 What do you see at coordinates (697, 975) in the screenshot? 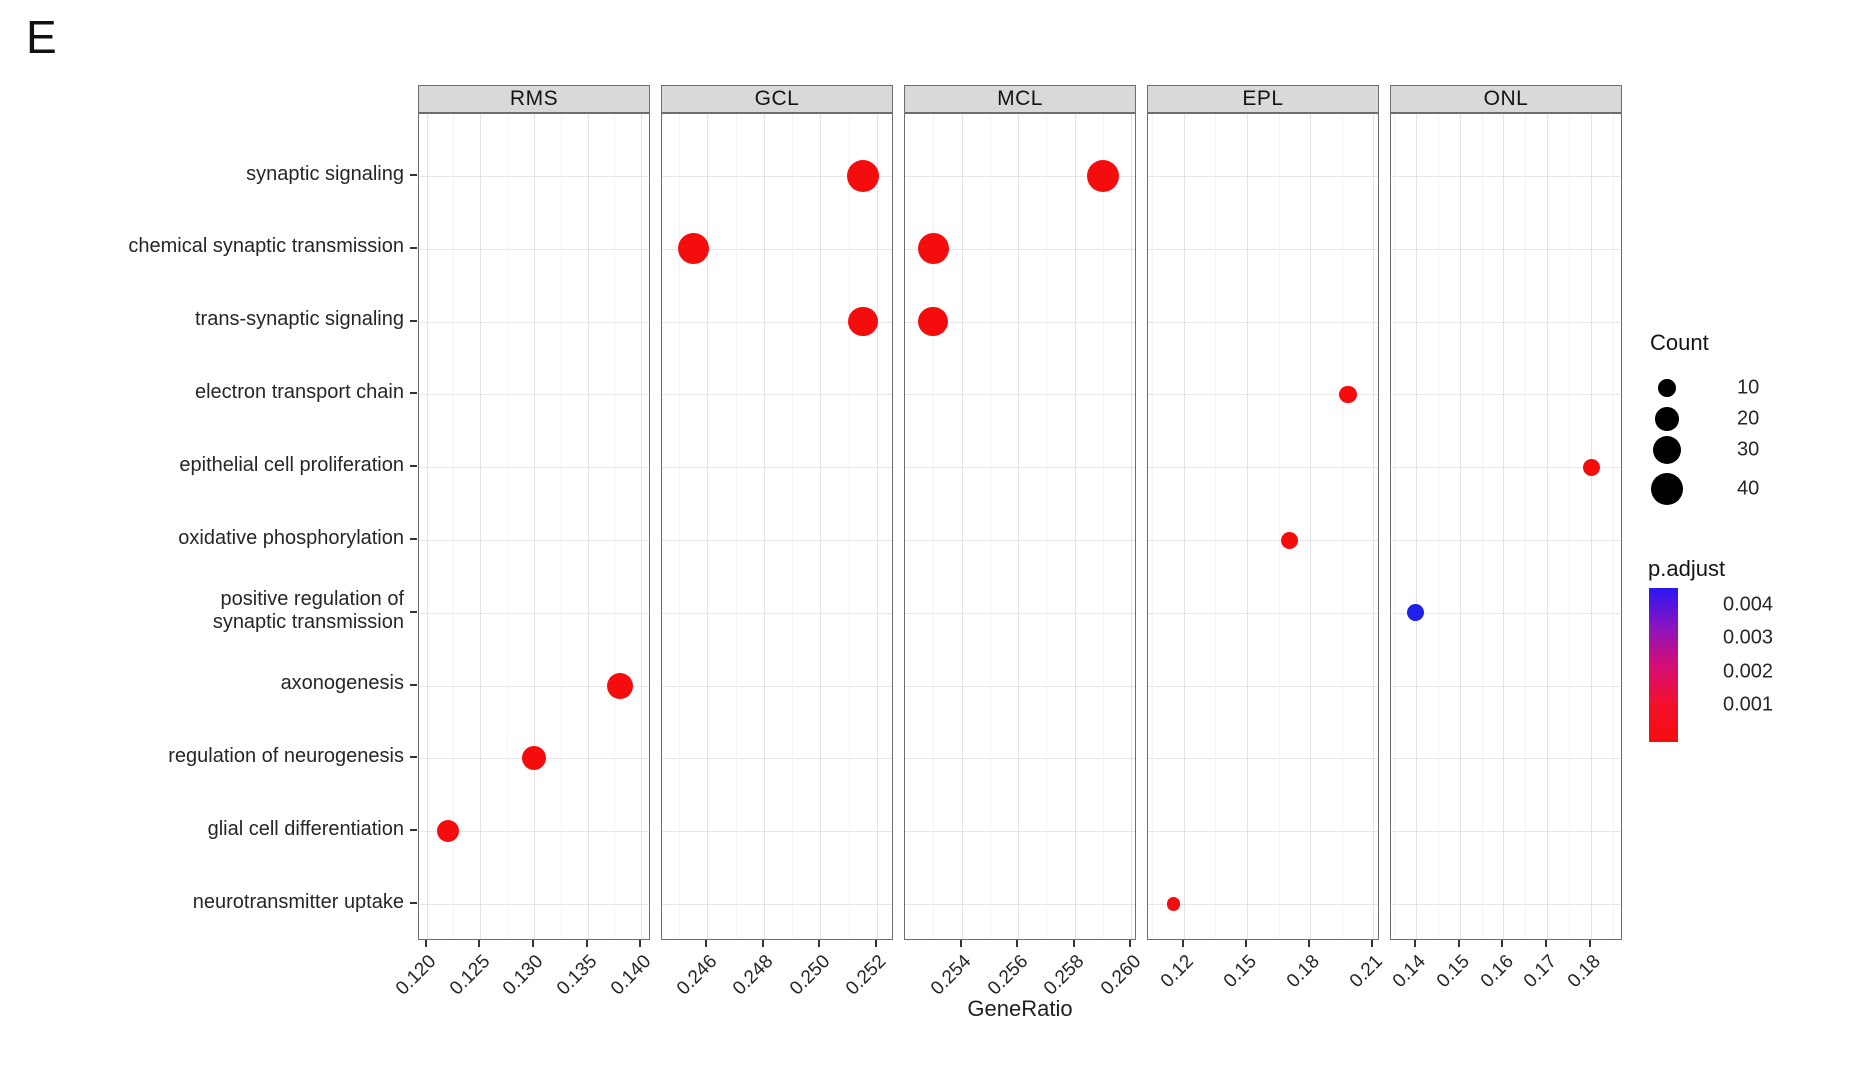
I see `x-axis-tick-label-text: 0.246` at bounding box center [697, 975].